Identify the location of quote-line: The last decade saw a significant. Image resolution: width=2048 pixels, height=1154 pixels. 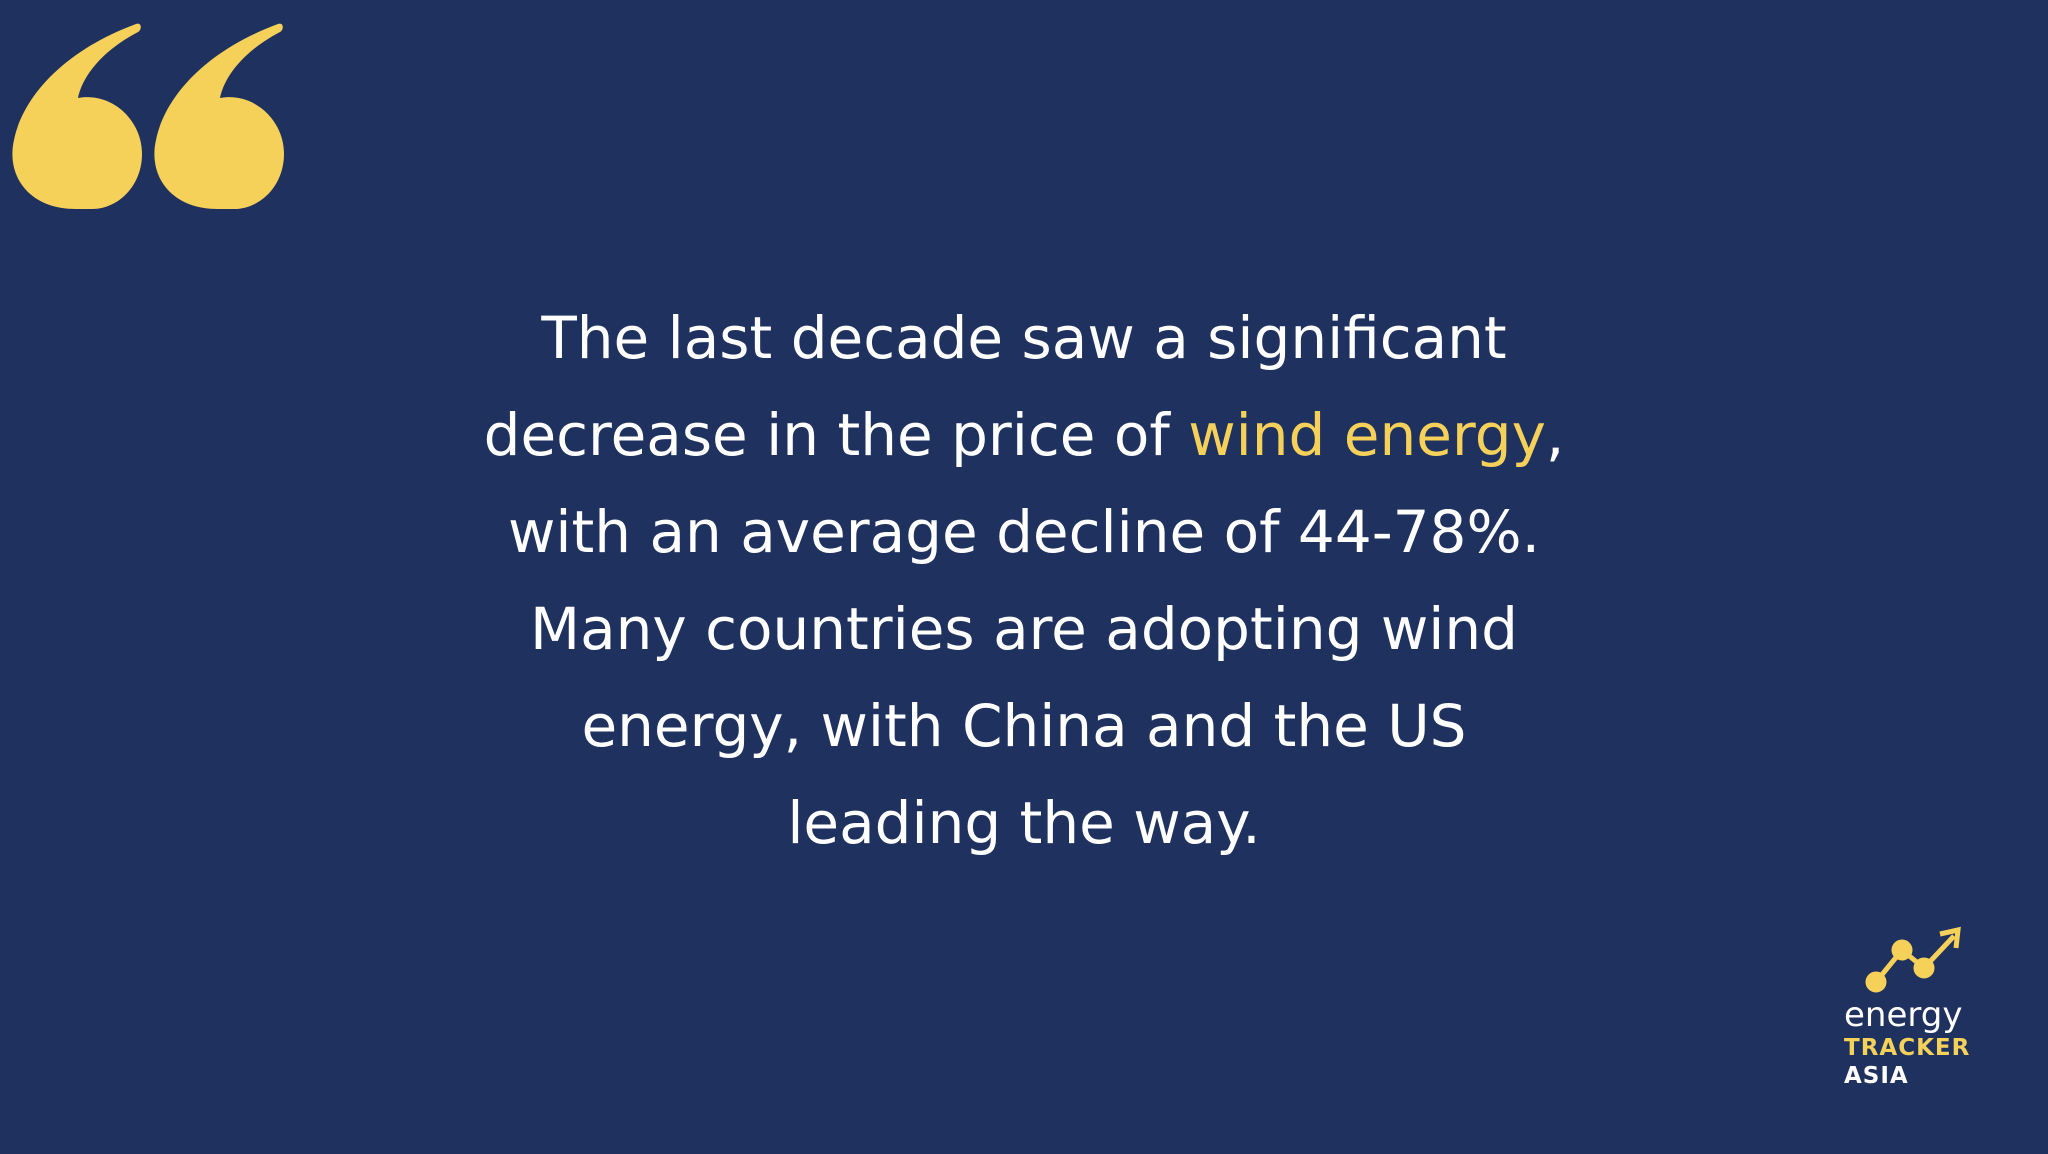
(1024, 338).